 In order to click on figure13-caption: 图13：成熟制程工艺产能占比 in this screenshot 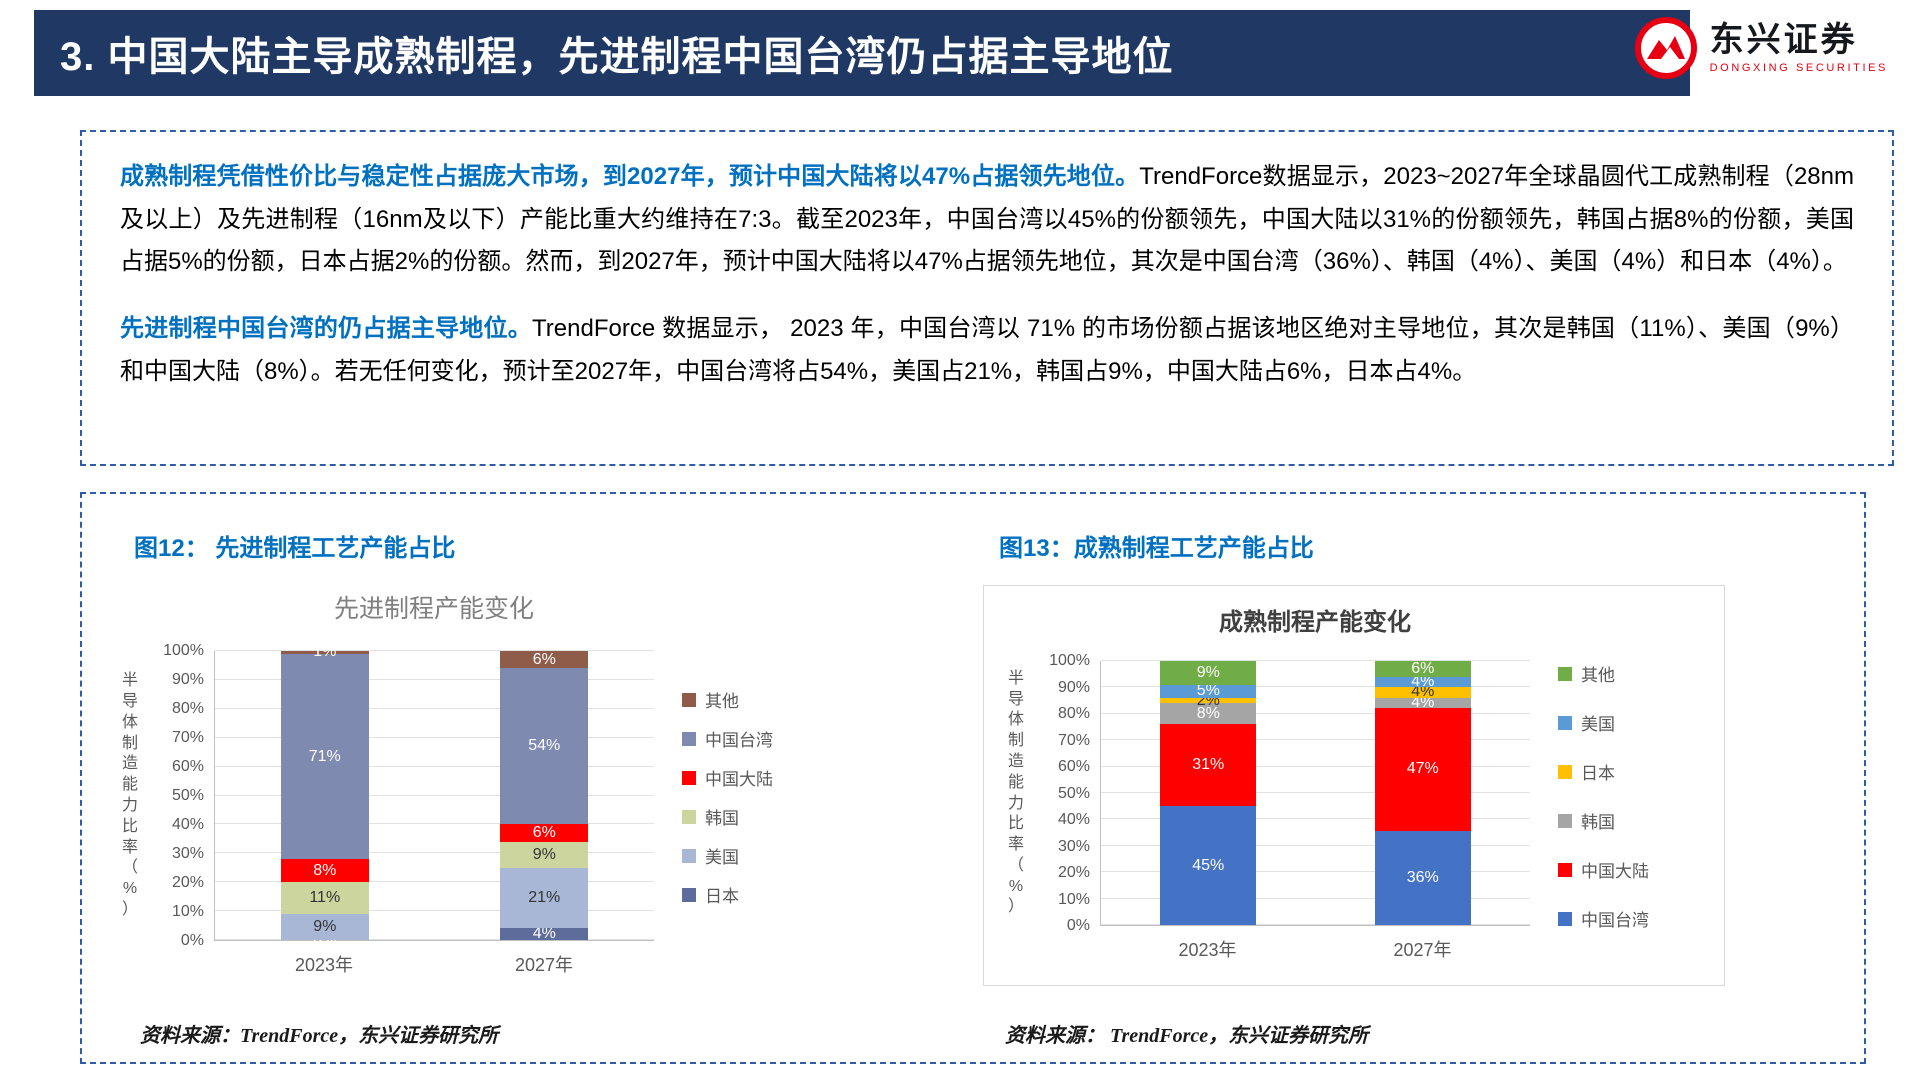, I will do `click(1156, 548)`.